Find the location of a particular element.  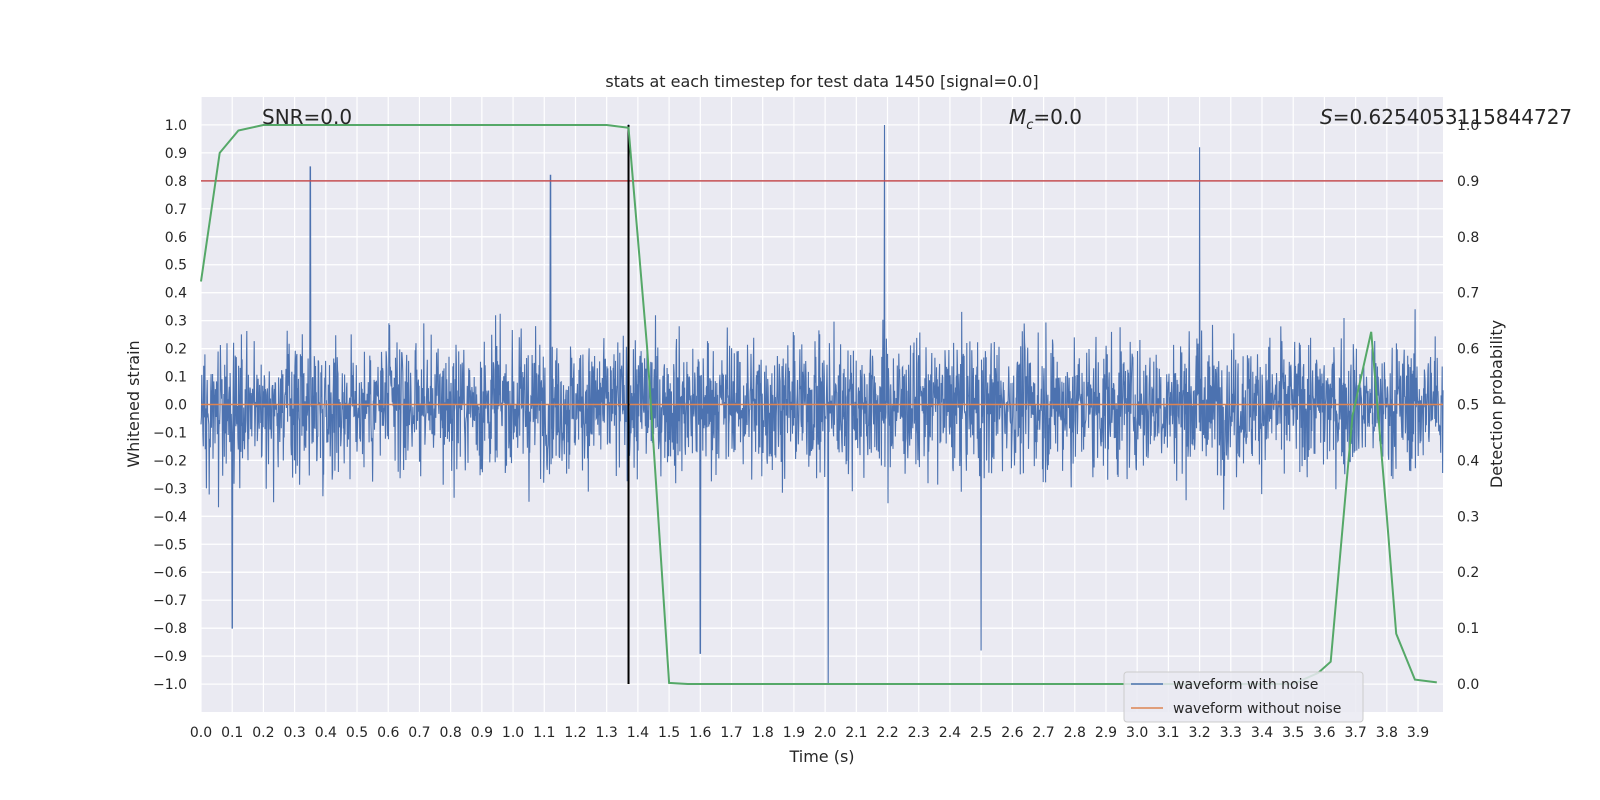

s-value: =0.6254053115844727 is located at coordinates (1452, 117).